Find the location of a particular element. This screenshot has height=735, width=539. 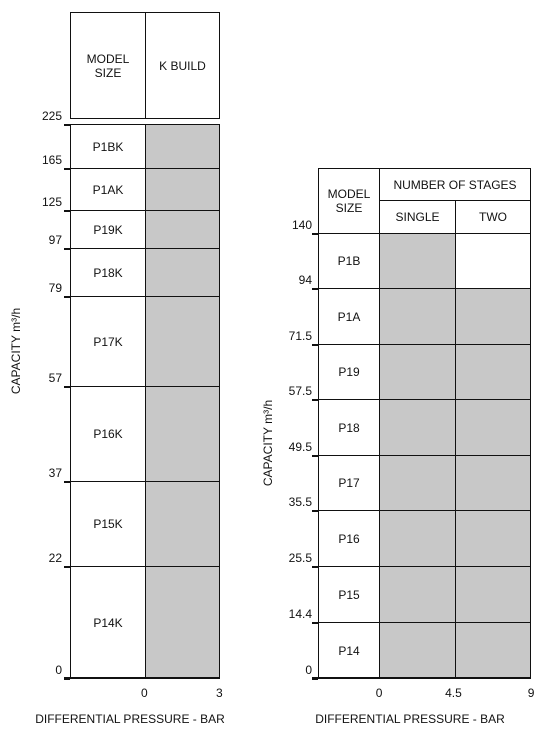

right-model-cell: P19 is located at coordinates (349, 372).